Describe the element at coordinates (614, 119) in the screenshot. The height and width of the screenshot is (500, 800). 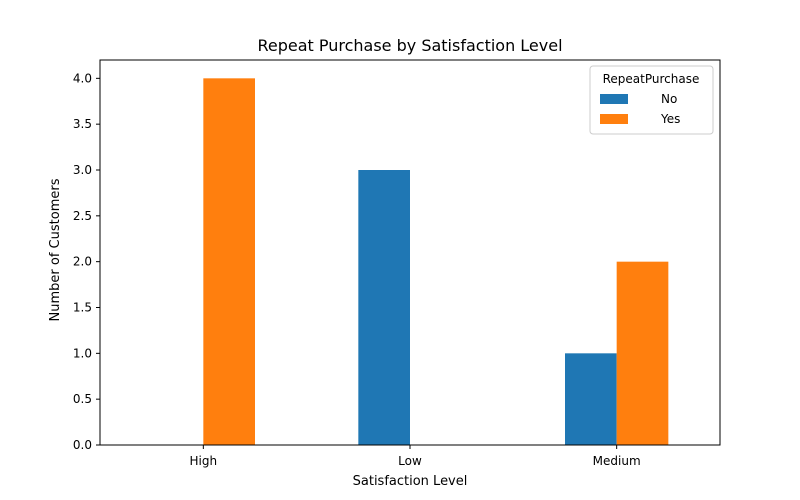
I see `legend-swatch-yes` at that location.